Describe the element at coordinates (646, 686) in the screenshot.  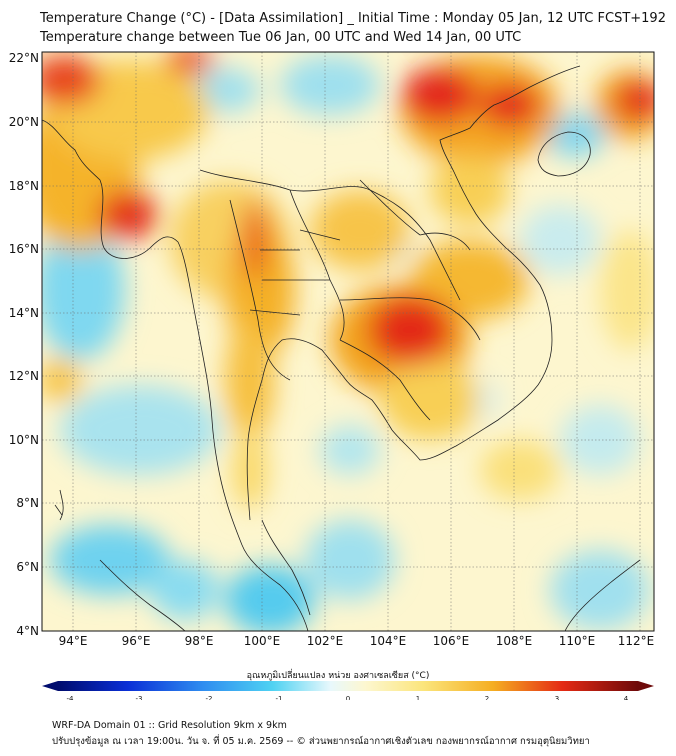
I see `colorbar-max-arrow` at that location.